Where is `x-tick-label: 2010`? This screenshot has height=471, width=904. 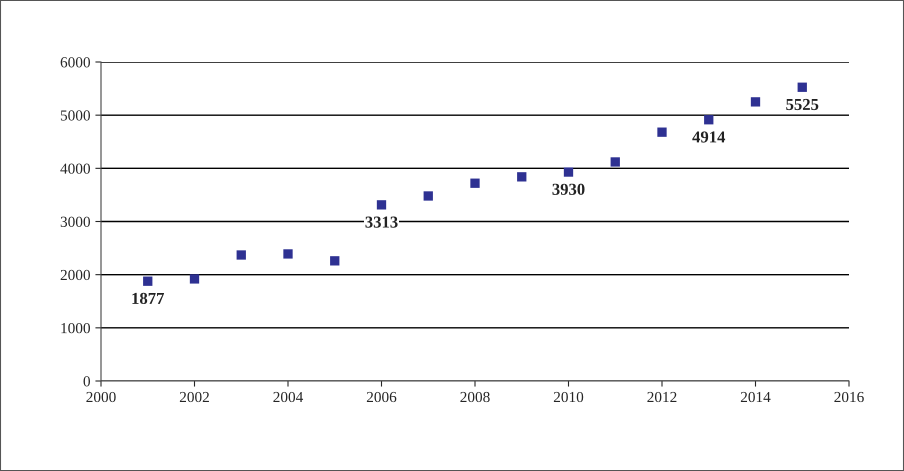
x-tick-label: 2010 is located at coordinates (569, 397).